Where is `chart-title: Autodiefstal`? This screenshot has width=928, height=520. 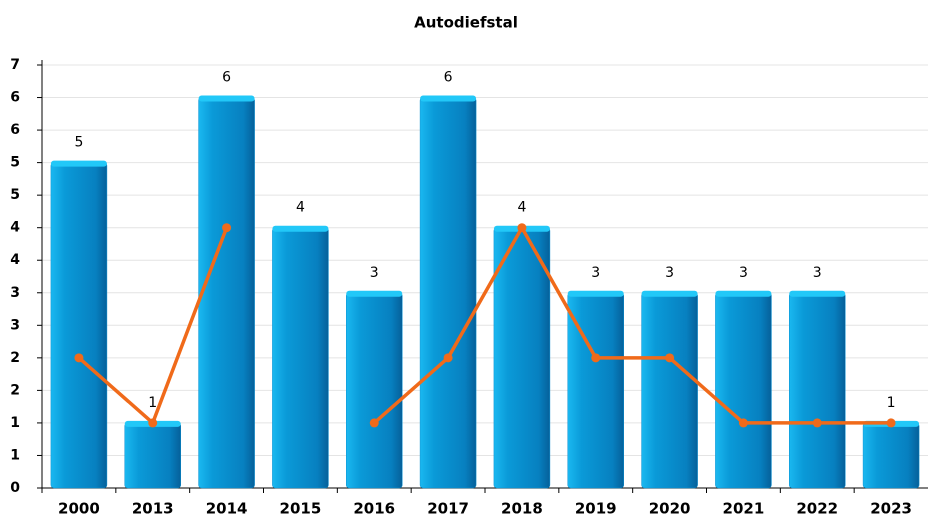 chart-title: Autodiefstal is located at coordinates (466, 23).